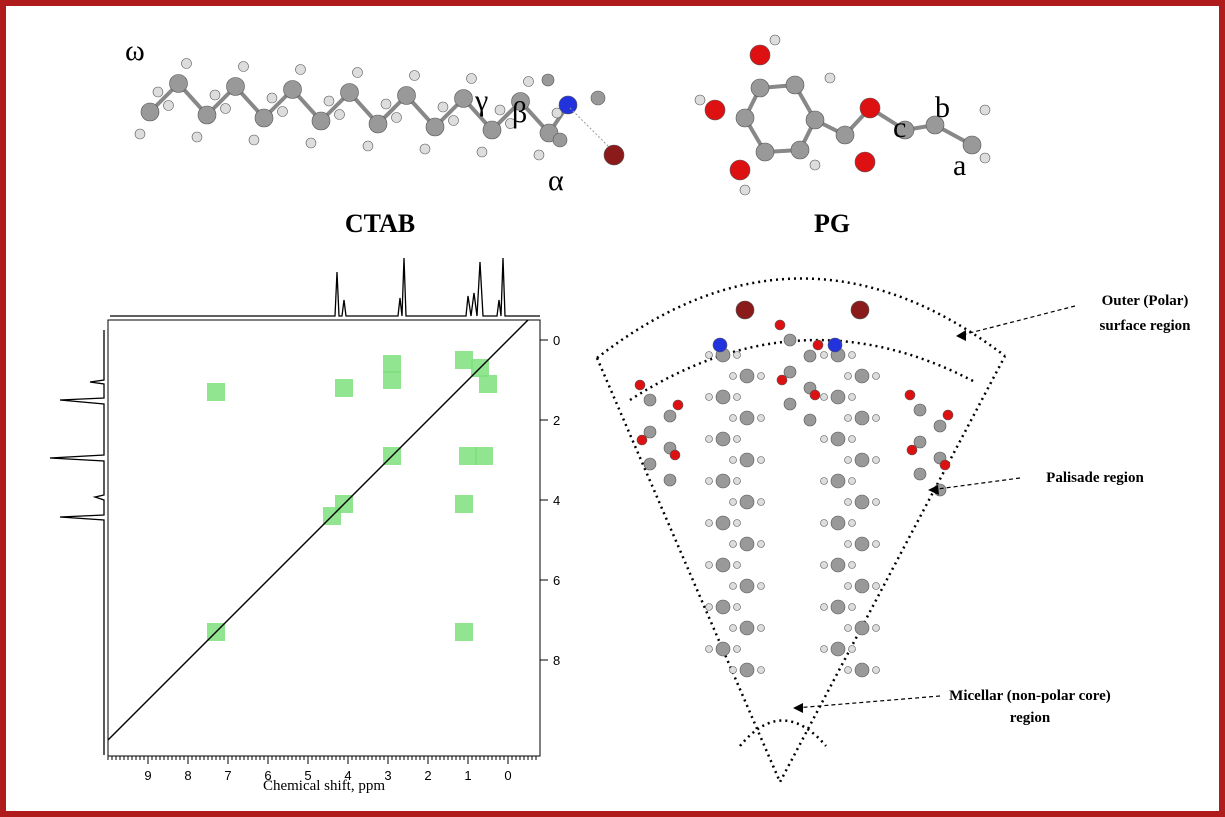 This screenshot has height=817, width=1225. What do you see at coordinates (307, 775) in the screenshot?
I see `x-tick-label: 5` at bounding box center [307, 775].